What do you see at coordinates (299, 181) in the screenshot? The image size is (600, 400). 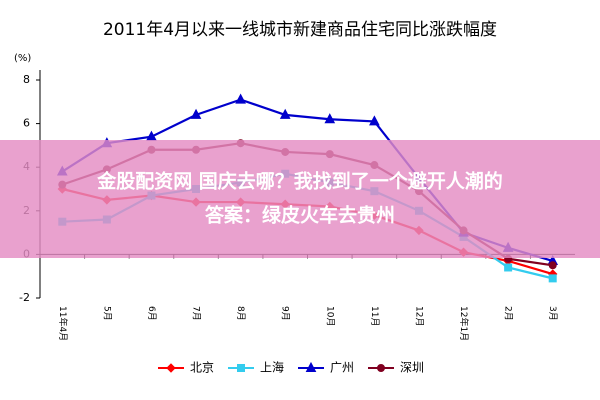 I see `banner-line: 金股配资网 国庆去哪？我找到了一个避开人潮的` at bounding box center [299, 181].